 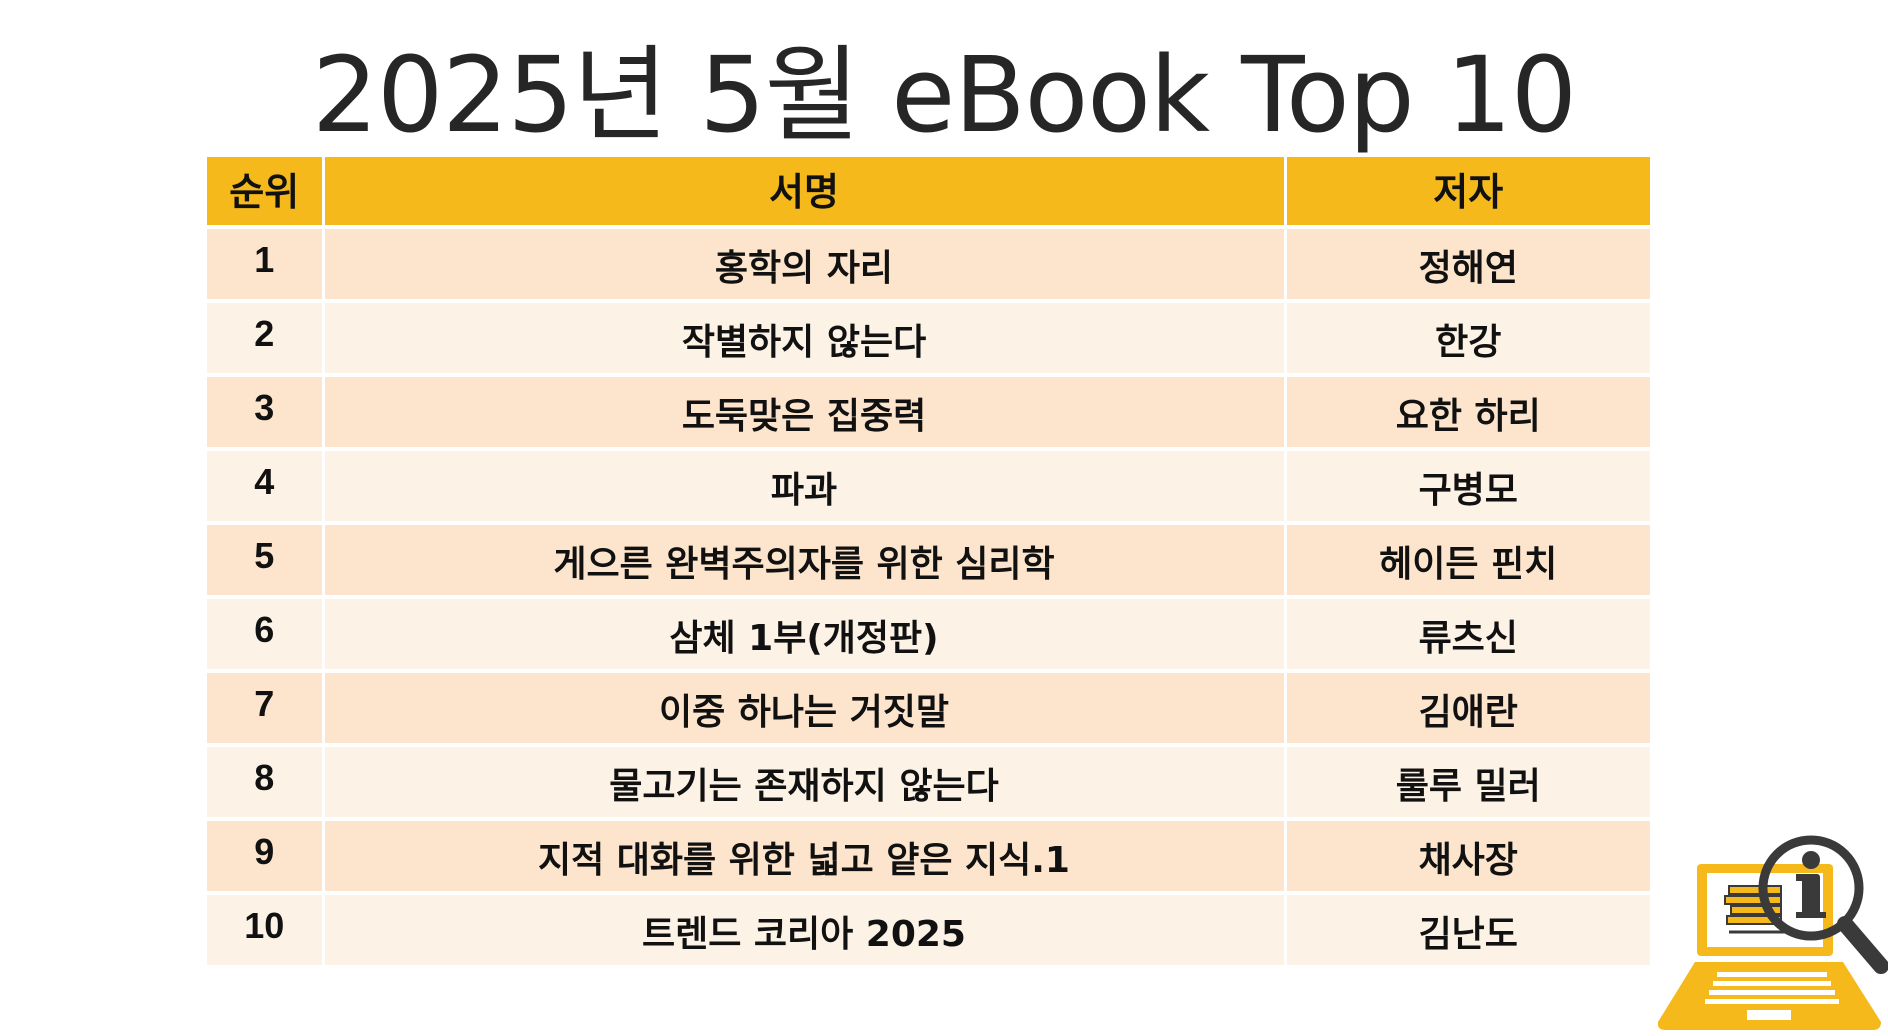 What do you see at coordinates (266, 783) in the screenshot?
I see `rank-cell: 8` at bounding box center [266, 783].